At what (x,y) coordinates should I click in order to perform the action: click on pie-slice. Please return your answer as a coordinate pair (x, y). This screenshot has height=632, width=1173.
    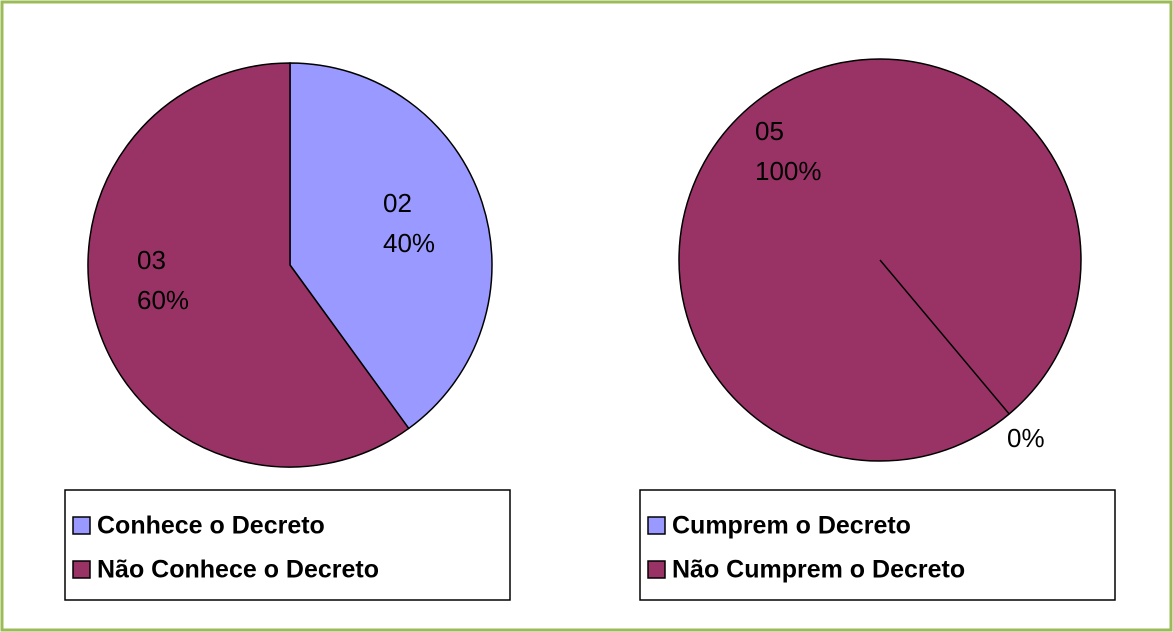
    Looking at the image, I should click on (391, 246).